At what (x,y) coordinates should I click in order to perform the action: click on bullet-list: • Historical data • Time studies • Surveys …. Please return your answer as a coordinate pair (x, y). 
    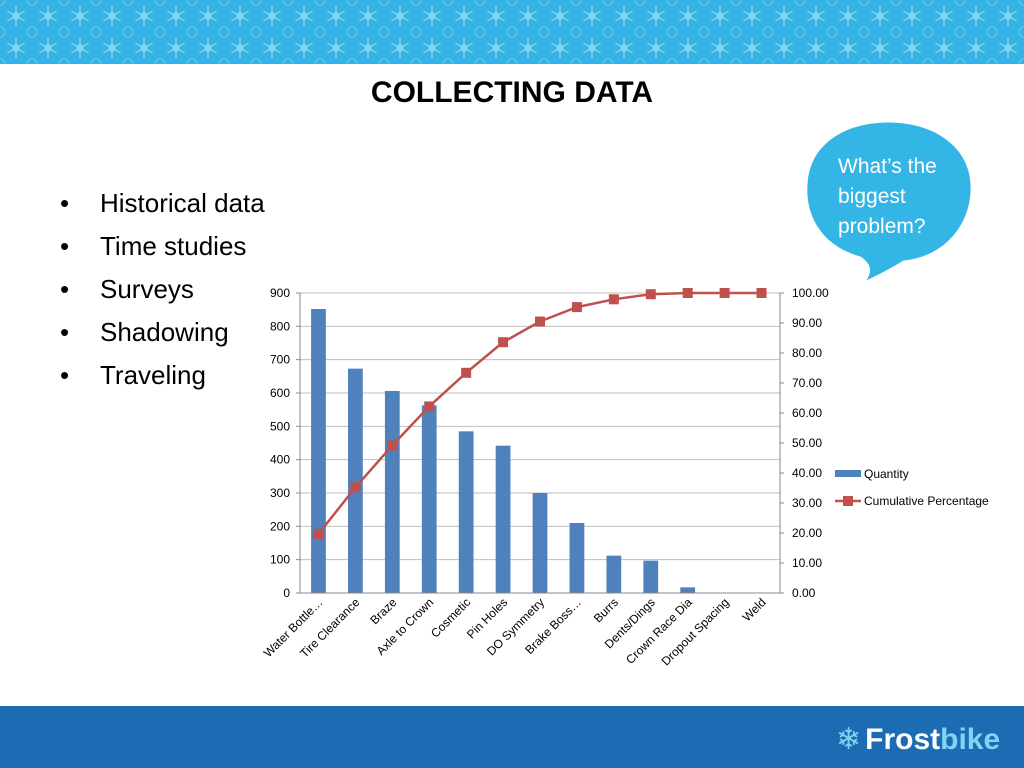
    Looking at the image, I should click on (161, 293).